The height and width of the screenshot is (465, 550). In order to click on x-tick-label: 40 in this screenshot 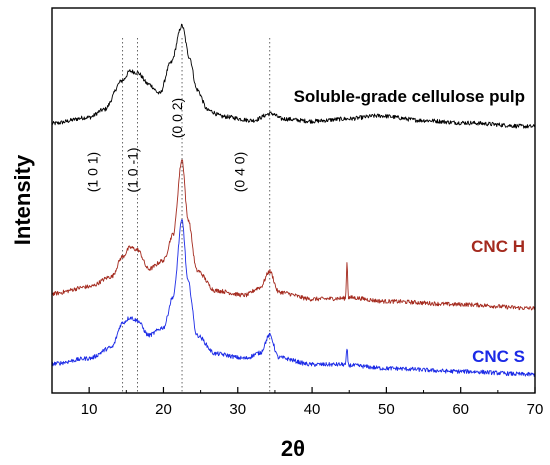, I will do `click(312, 409)`.